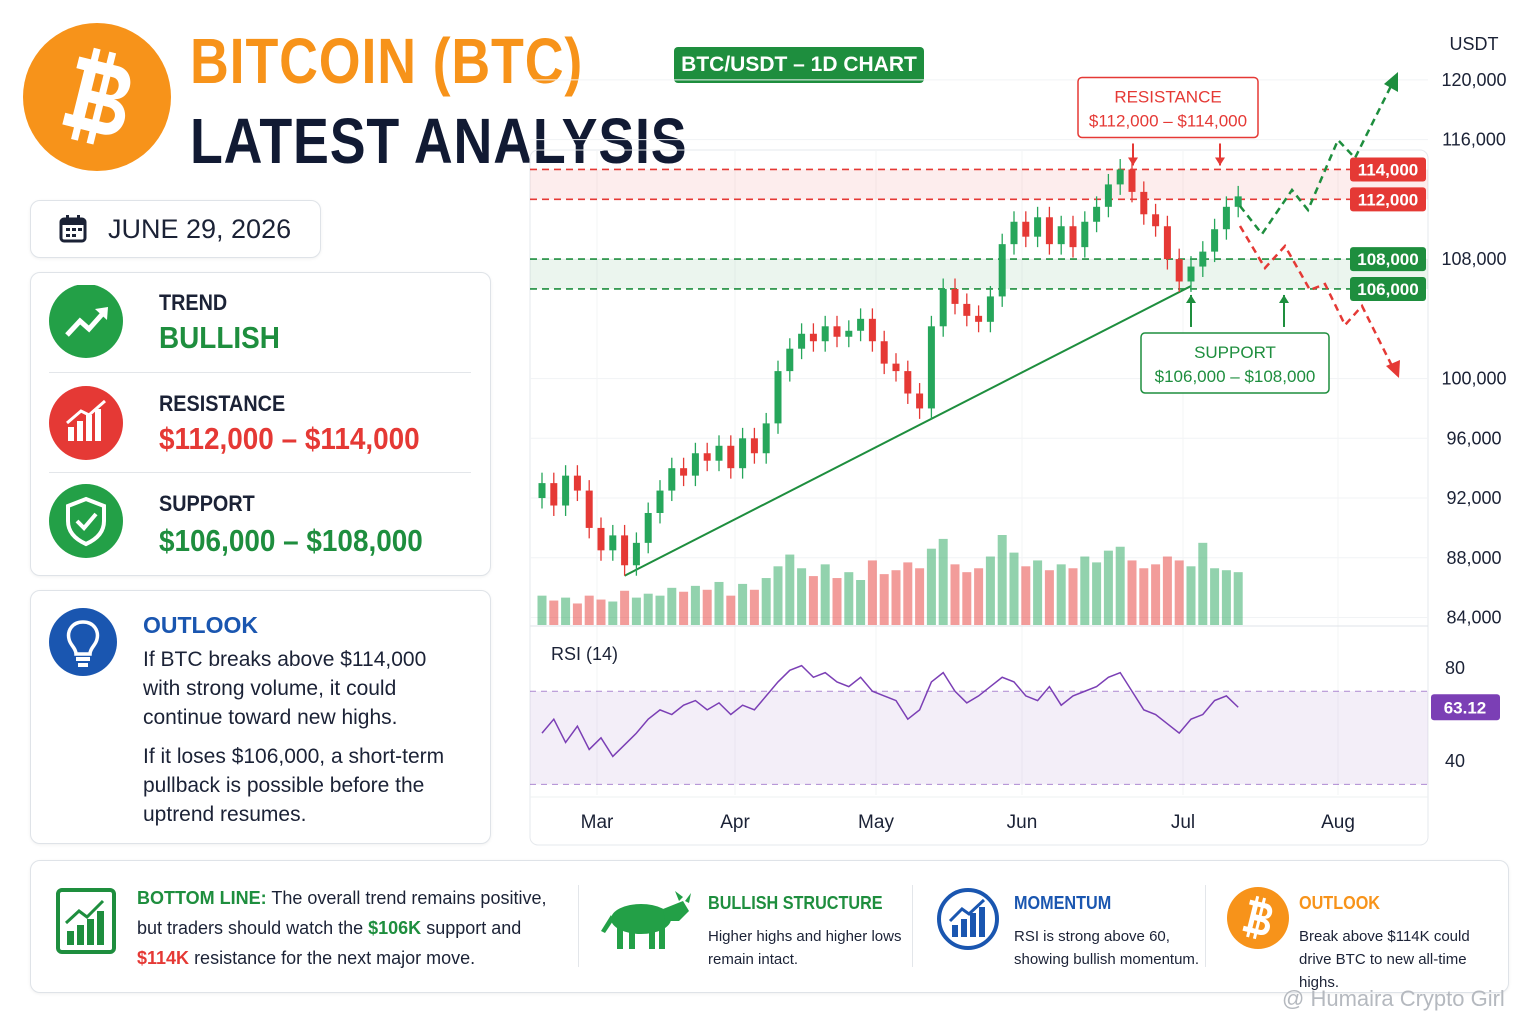 The width and height of the screenshot is (1536, 1024). Describe the element at coordinates (1473, 558) in the screenshot. I see `y-tick-label: 88,000` at that location.